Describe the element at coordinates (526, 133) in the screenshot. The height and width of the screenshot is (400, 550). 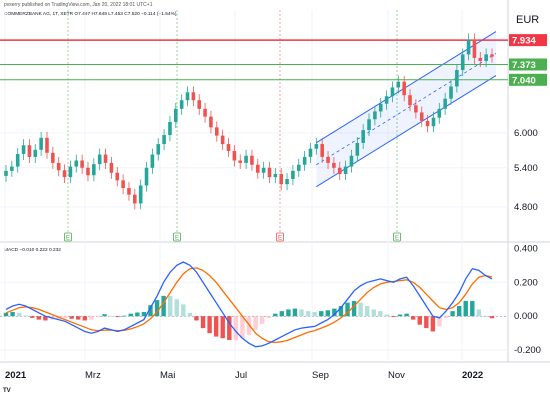
I see `price-tick-2: 6.000` at that location.